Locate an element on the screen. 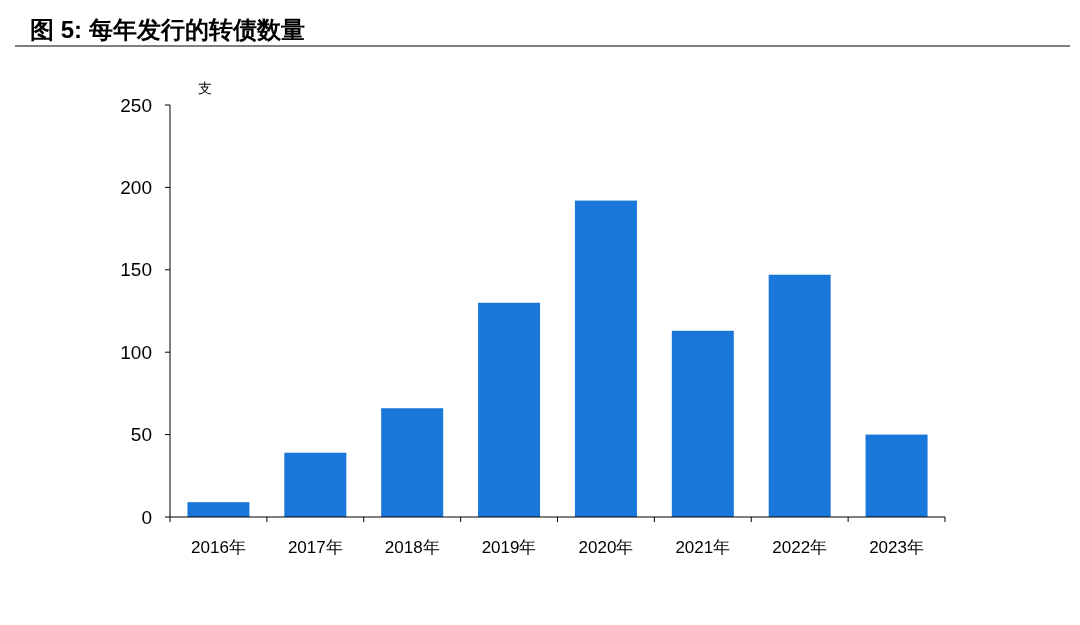  x-tick-label: 2016年 is located at coordinates (218, 547).